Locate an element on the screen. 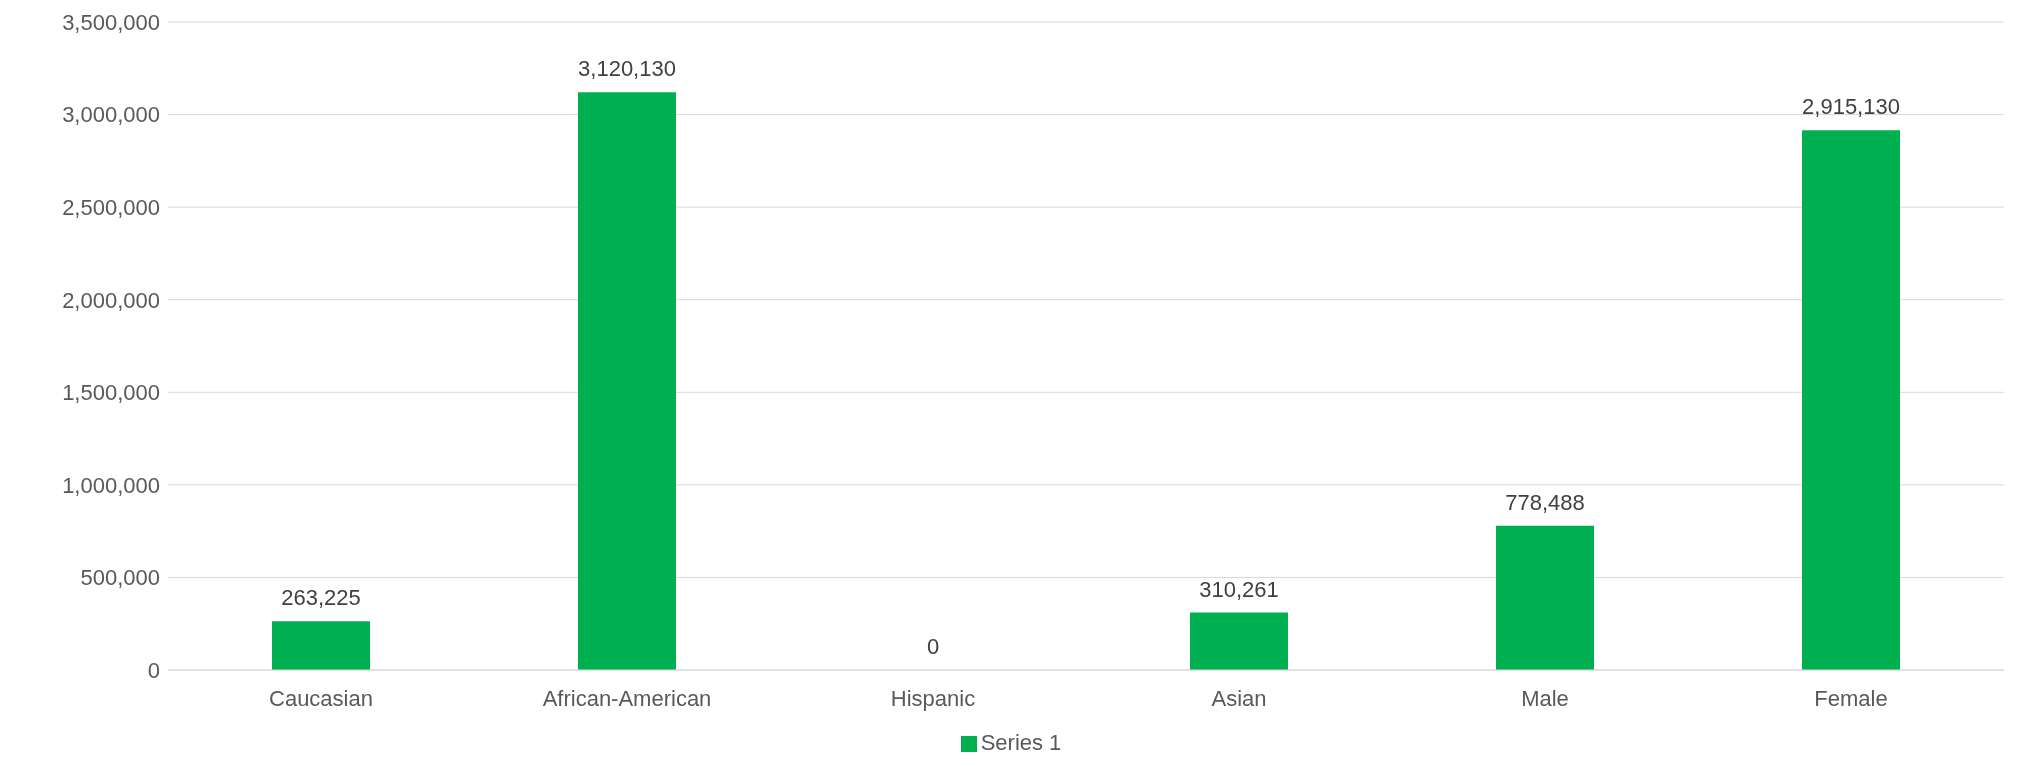 The image size is (2022, 774). x-tick-label: Asian is located at coordinates (1239, 698).